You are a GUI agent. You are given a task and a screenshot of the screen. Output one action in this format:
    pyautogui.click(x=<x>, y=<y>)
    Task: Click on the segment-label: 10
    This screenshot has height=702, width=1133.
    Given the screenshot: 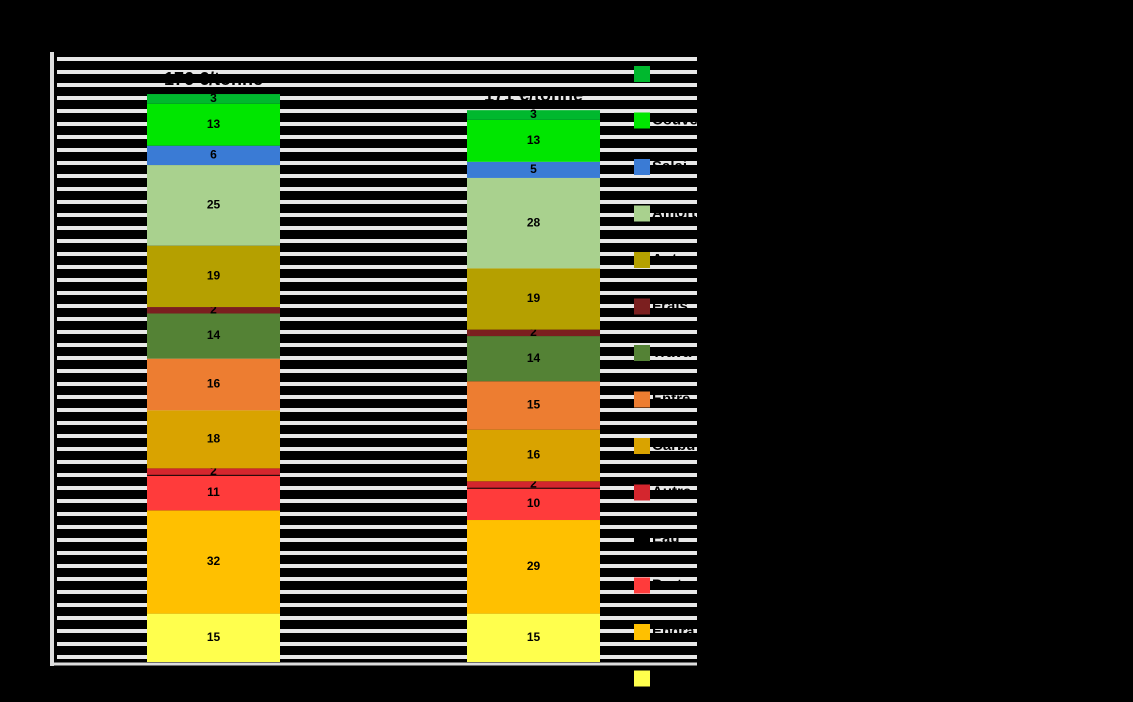 What is the action you would take?
    pyautogui.click(x=534, y=503)
    